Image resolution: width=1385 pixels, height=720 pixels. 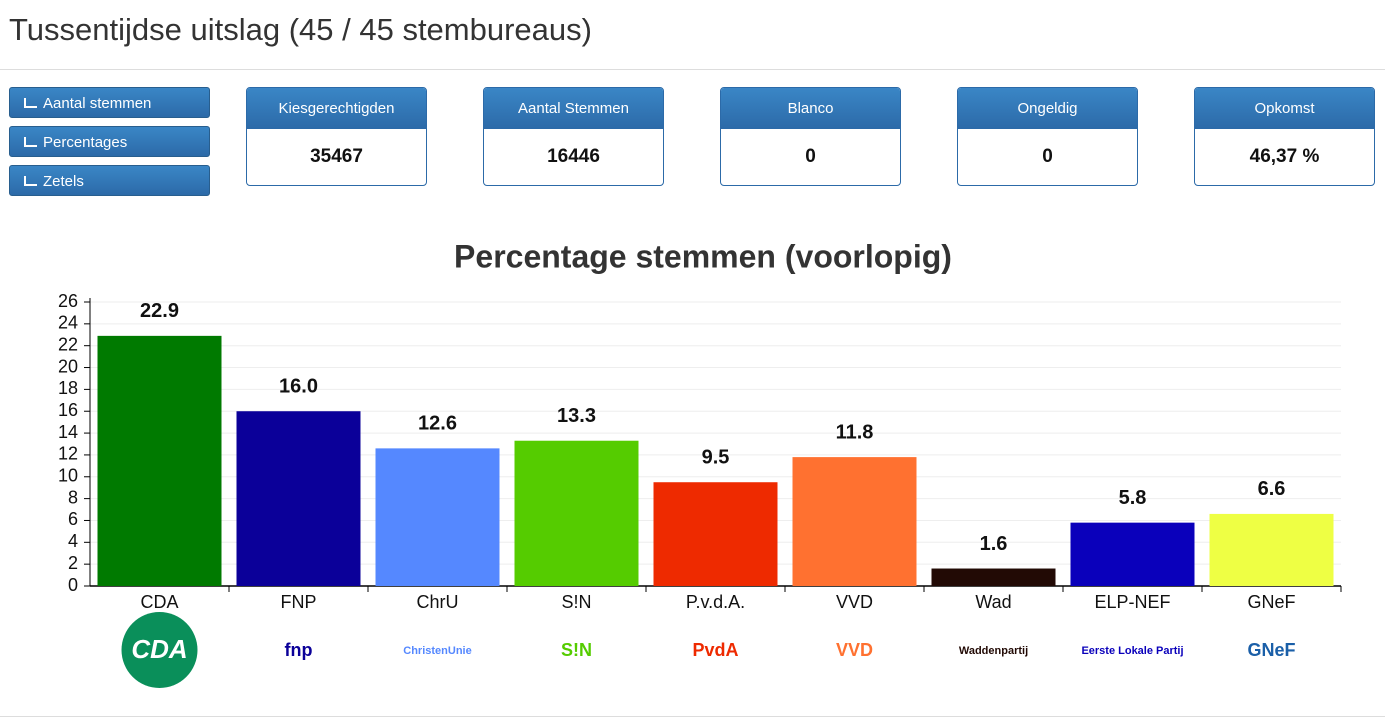 What do you see at coordinates (1271, 650) in the screenshot?
I see `party-logo-text: GNeF` at bounding box center [1271, 650].